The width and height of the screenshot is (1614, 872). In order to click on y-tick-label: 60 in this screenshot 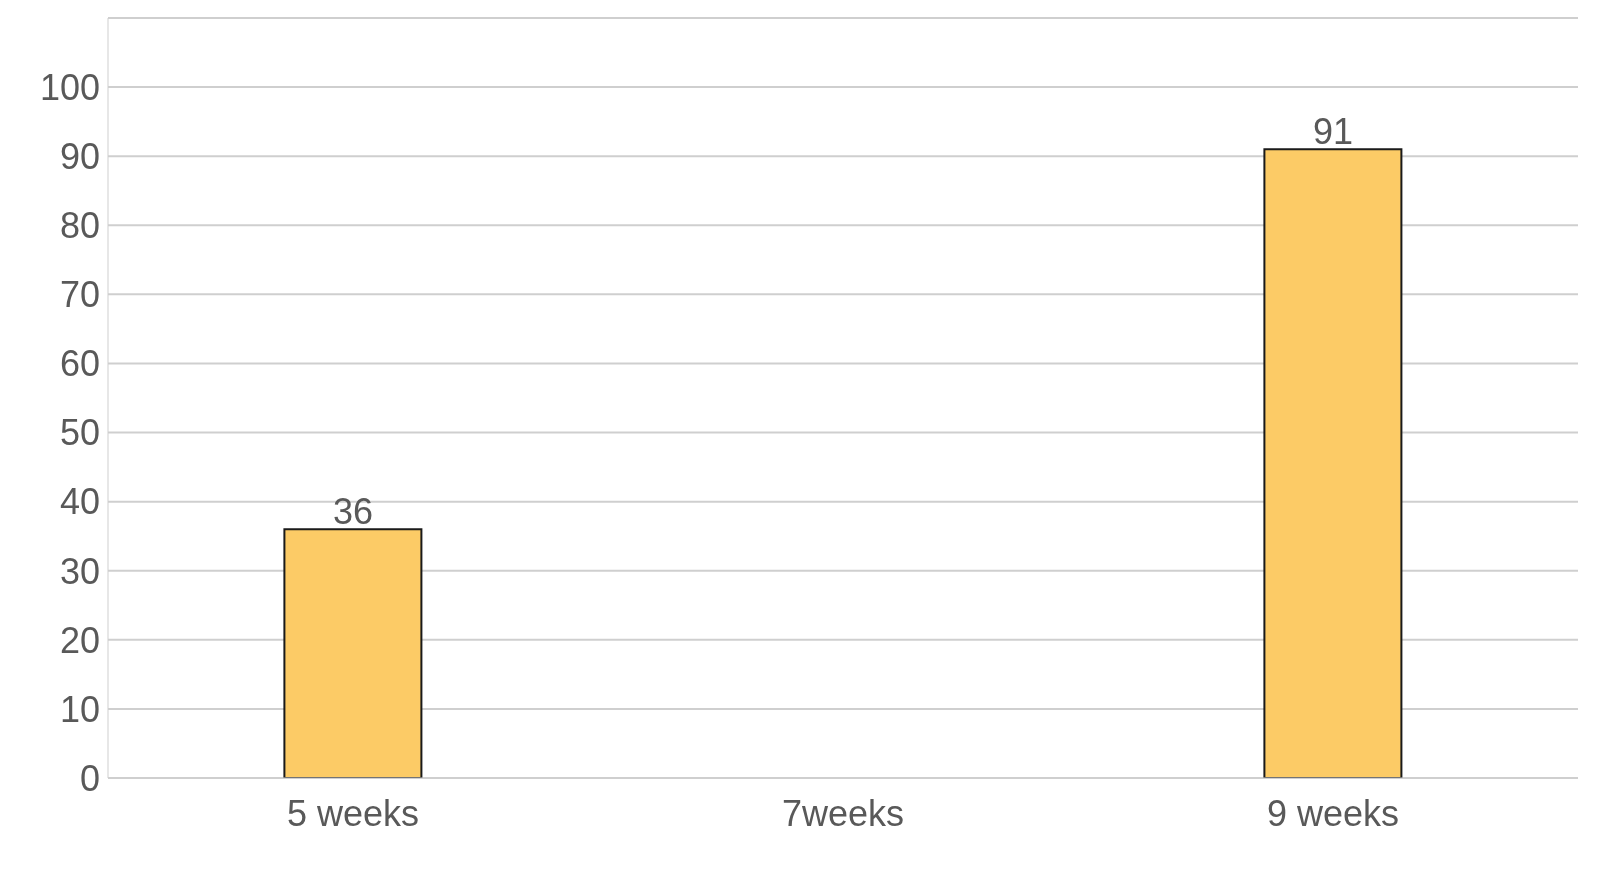, I will do `click(79, 364)`.